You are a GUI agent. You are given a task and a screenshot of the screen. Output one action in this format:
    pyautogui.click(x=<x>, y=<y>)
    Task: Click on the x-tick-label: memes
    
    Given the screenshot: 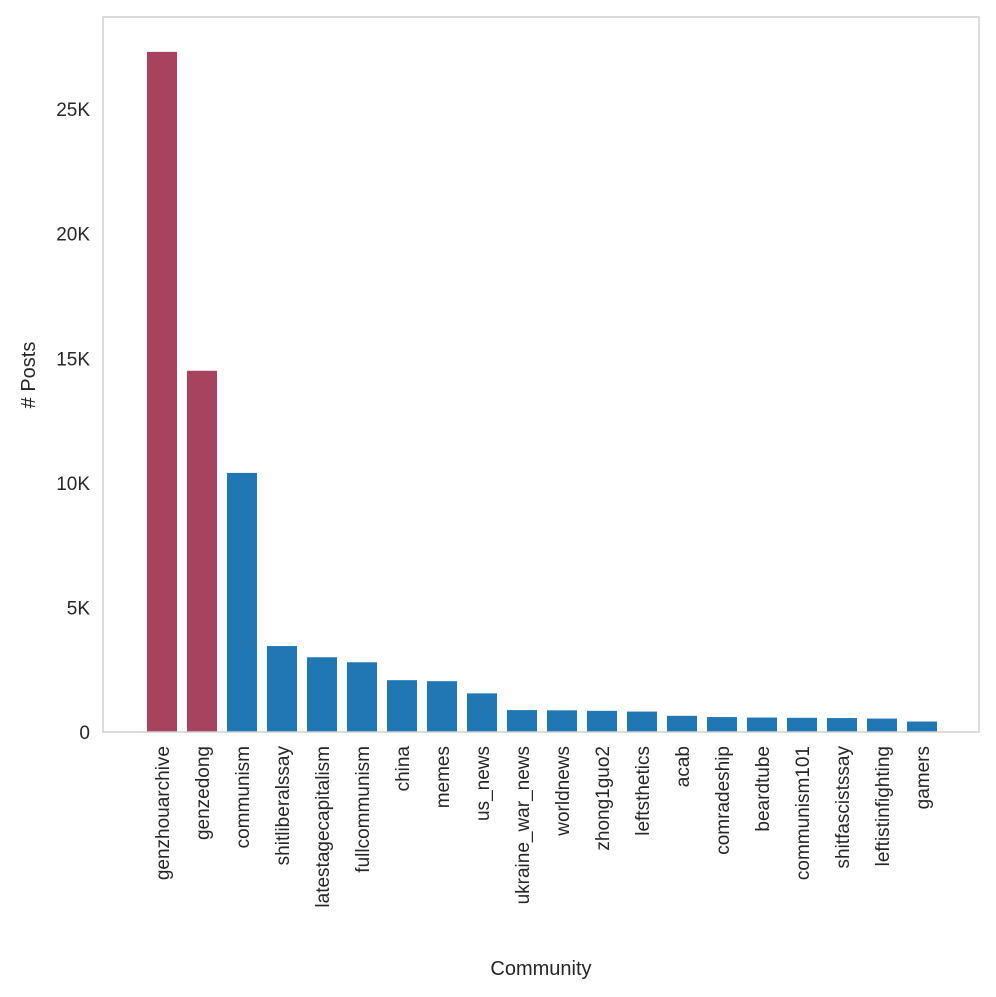 What is the action you would take?
    pyautogui.click(x=443, y=777)
    